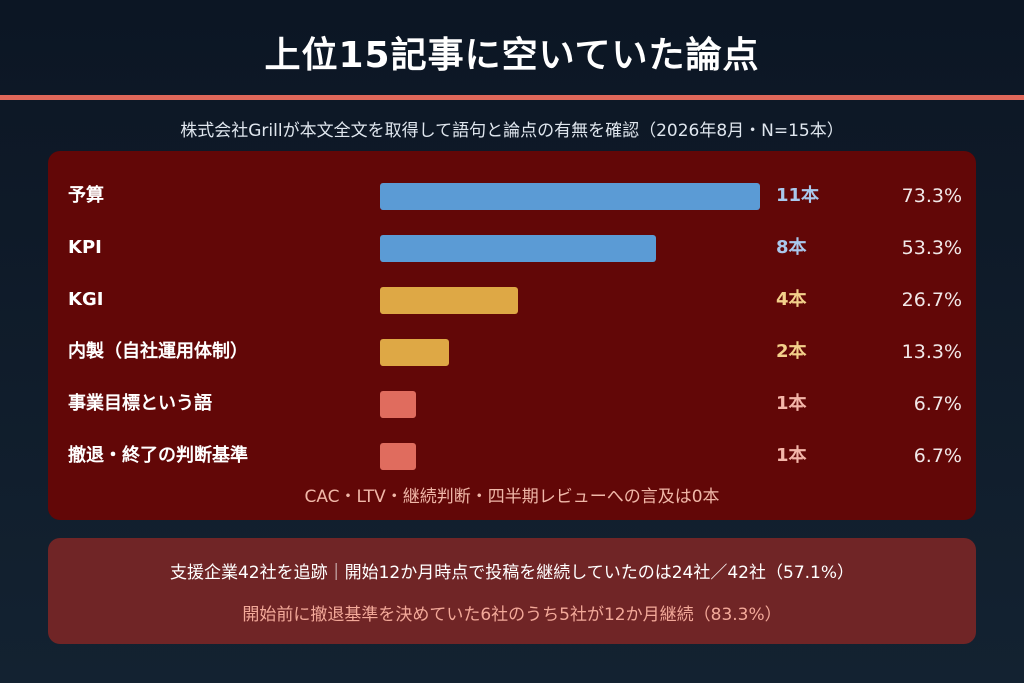 The image size is (1024, 683). What do you see at coordinates (931, 248) in the screenshot?
I see `percent-label: 53.3%` at bounding box center [931, 248].